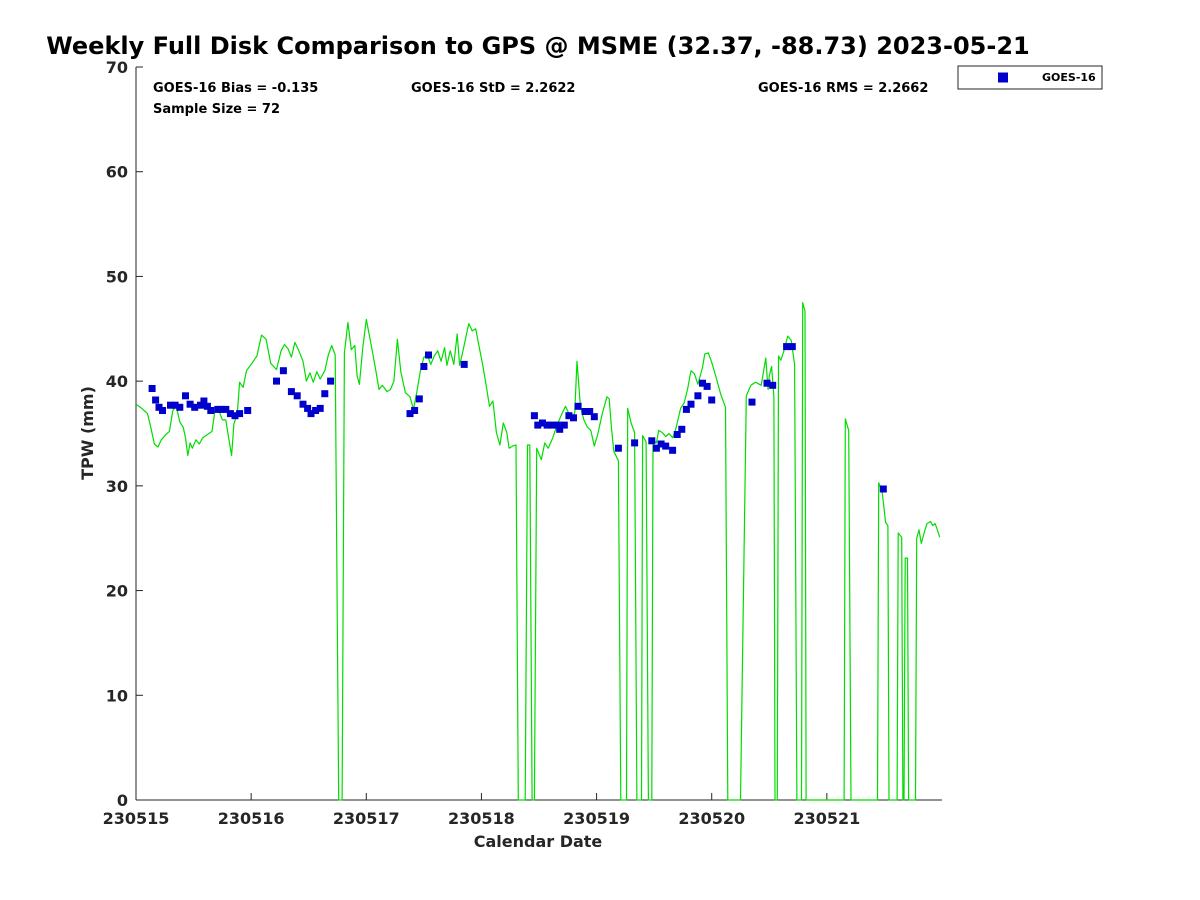 The width and height of the screenshot is (1200, 900). Describe the element at coordinates (117, 67) in the screenshot. I see `y-tick-label: 70` at that location.